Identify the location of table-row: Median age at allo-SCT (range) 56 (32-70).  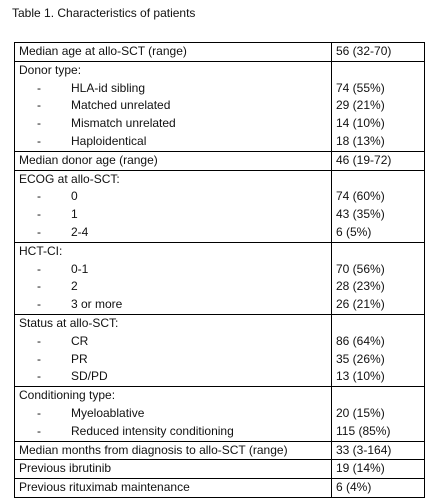
(219, 52).